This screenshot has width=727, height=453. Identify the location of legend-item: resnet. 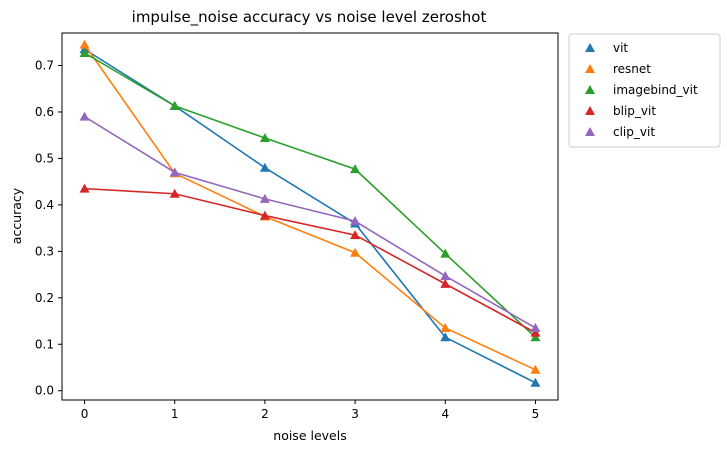
(618, 69).